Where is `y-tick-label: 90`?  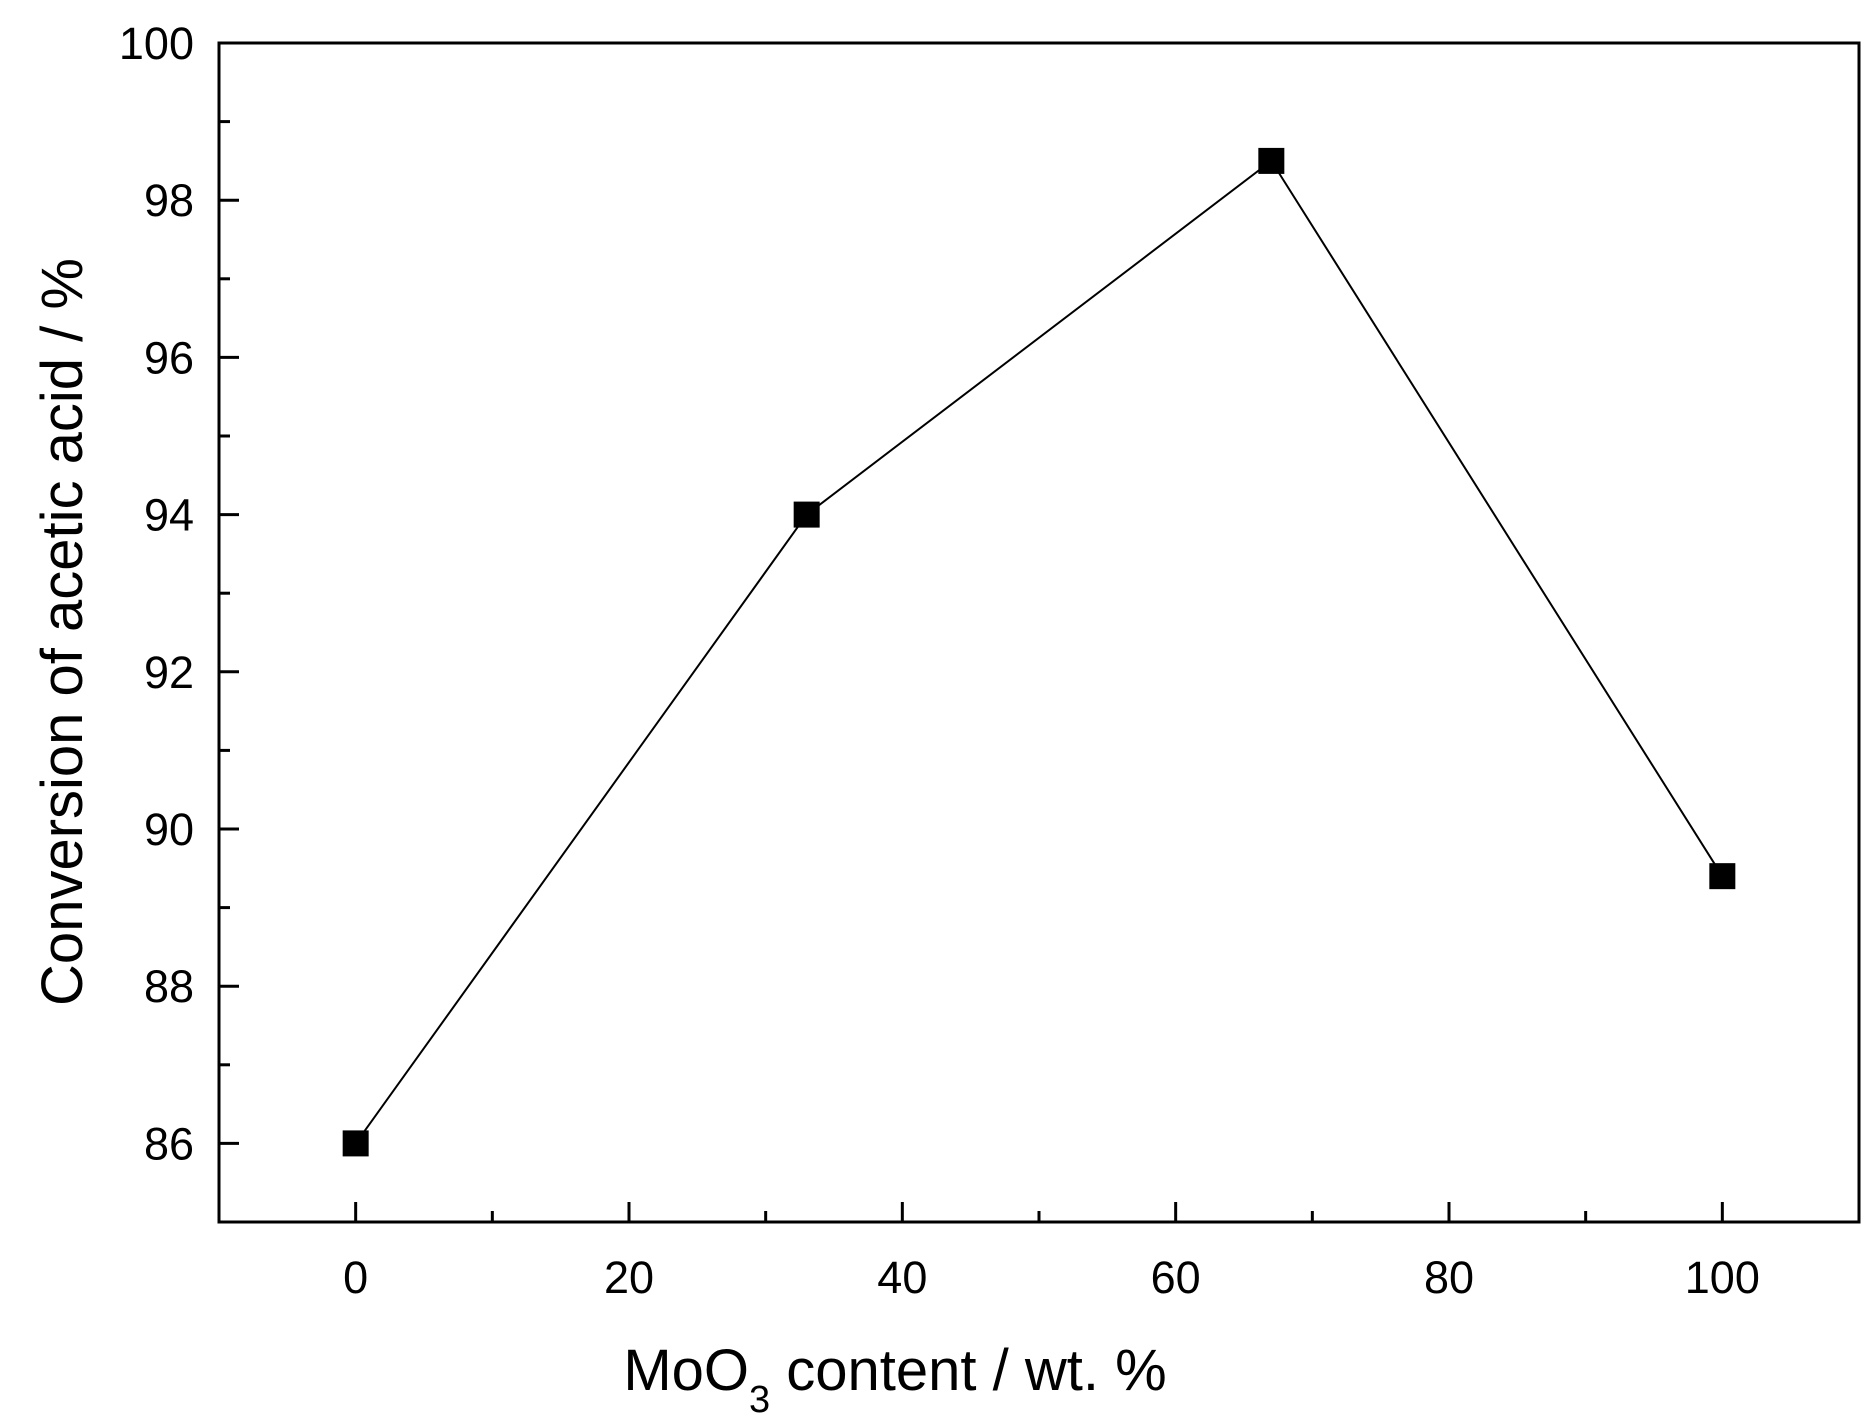
y-tick-label: 90 is located at coordinates (169, 829).